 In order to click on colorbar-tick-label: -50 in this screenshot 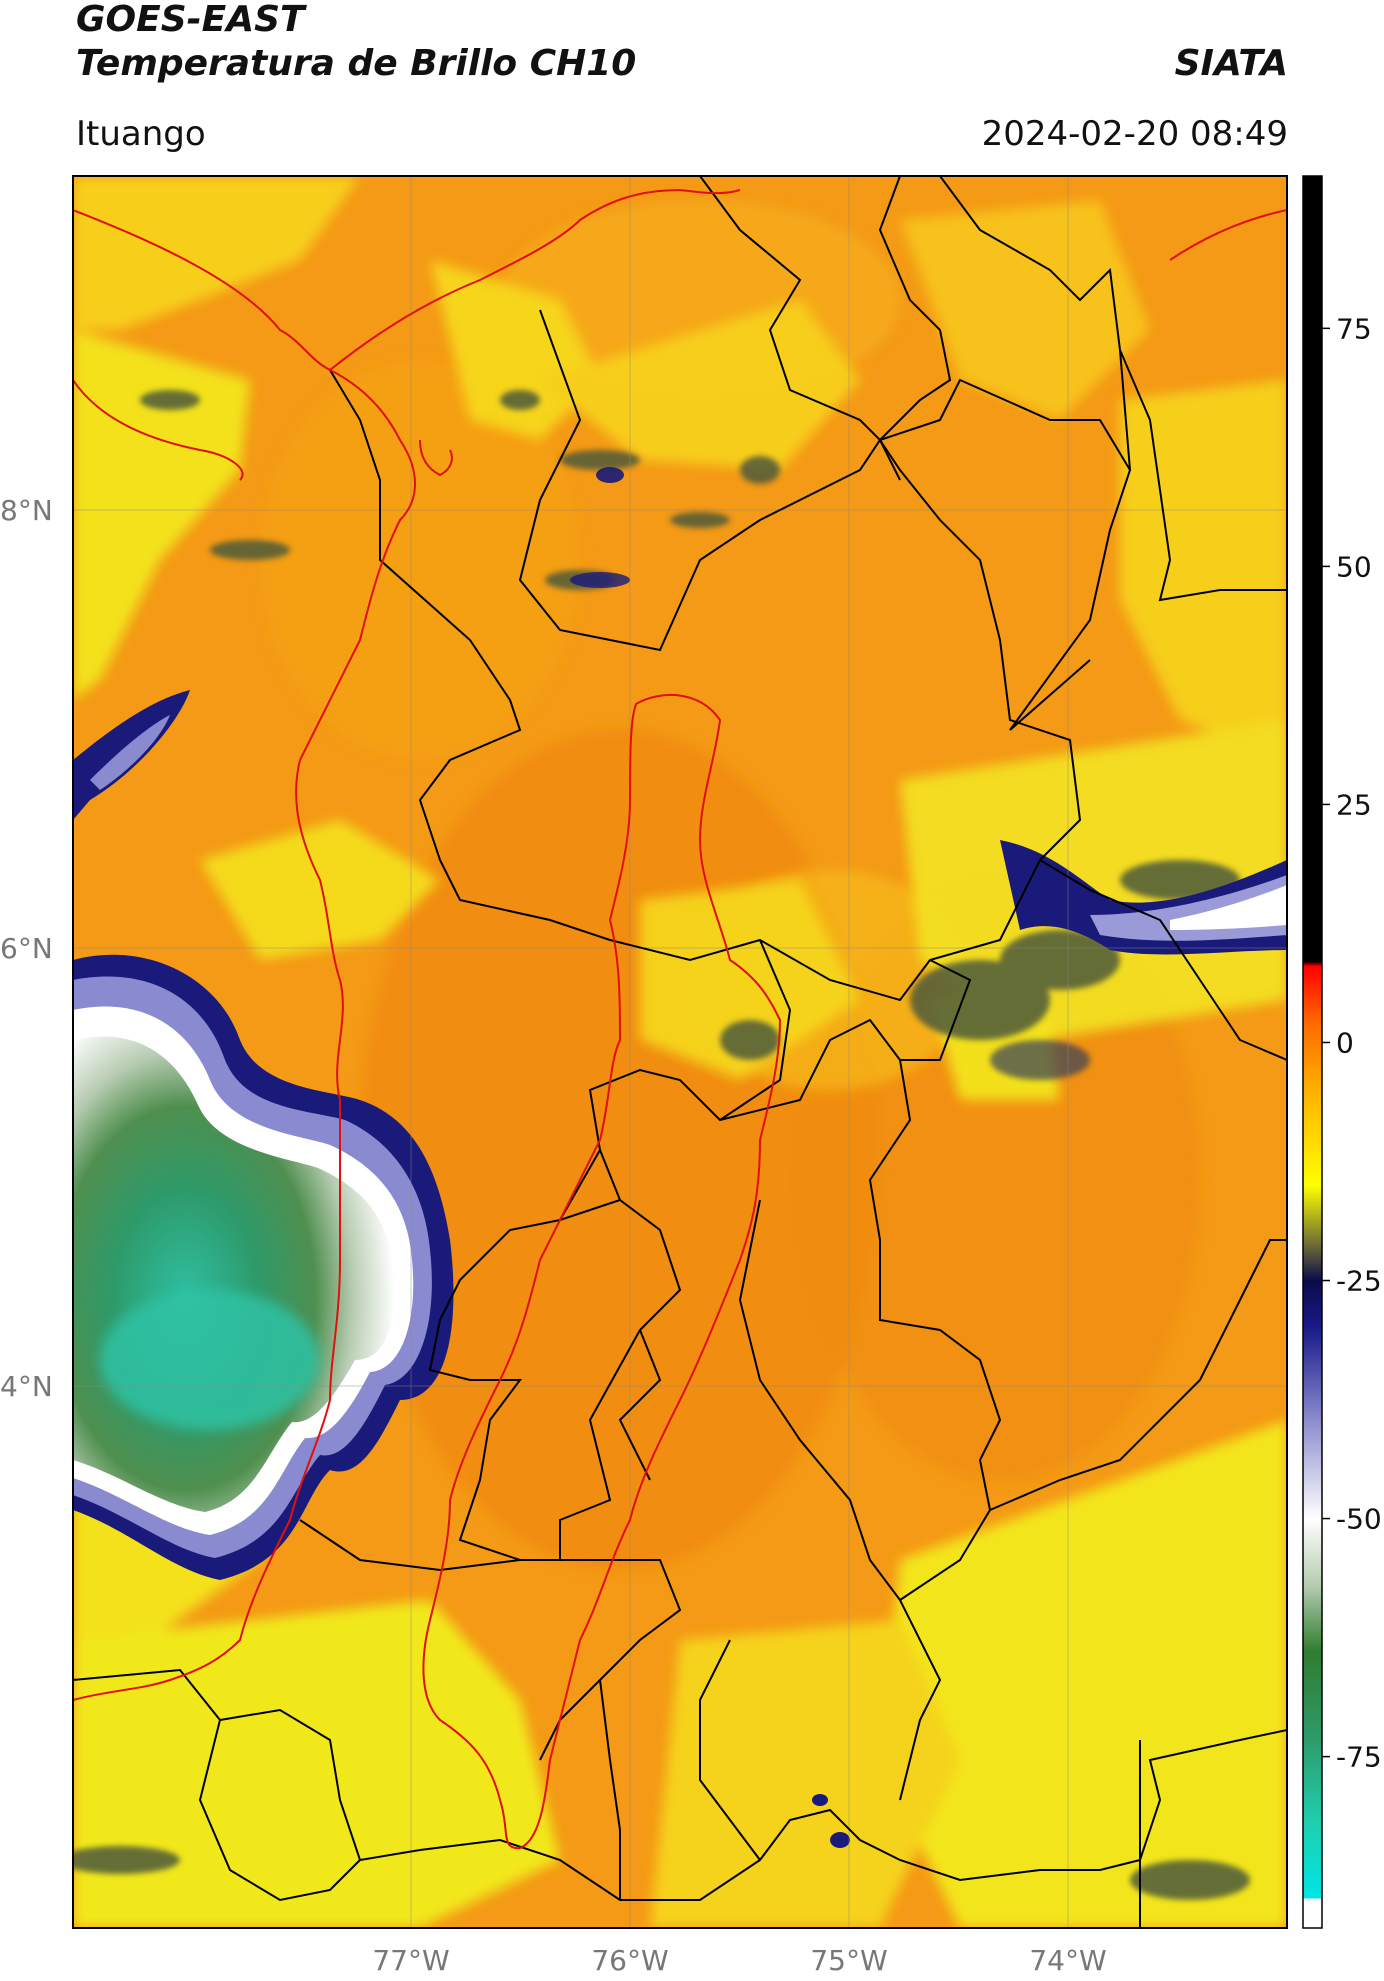, I will do `click(1359, 1519)`.